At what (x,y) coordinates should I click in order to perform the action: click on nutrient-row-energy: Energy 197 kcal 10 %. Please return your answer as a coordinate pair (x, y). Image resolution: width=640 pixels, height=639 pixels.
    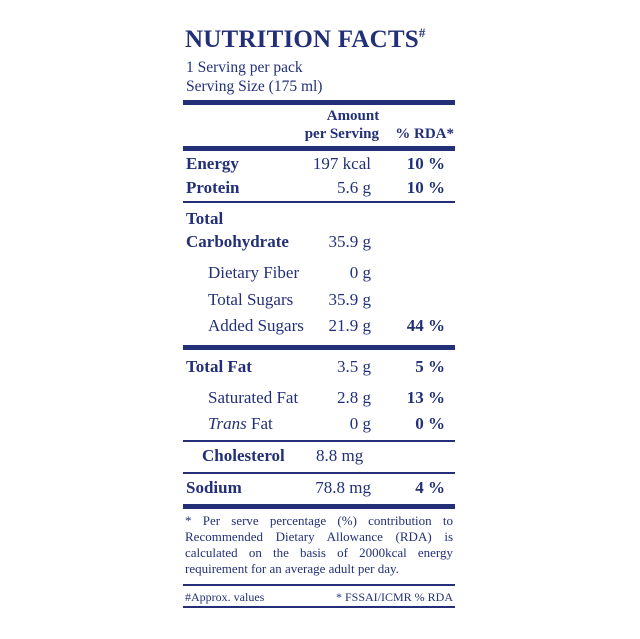
    Looking at the image, I should click on (319, 166).